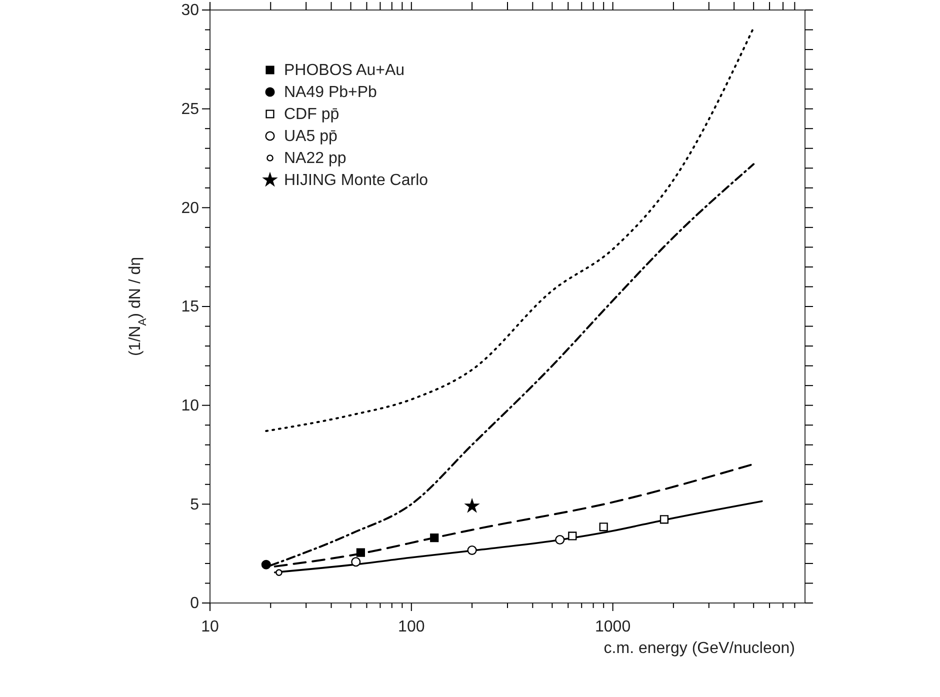  Describe the element at coordinates (190, 11) in the screenshot. I see `y-tick-label: 30` at that location.